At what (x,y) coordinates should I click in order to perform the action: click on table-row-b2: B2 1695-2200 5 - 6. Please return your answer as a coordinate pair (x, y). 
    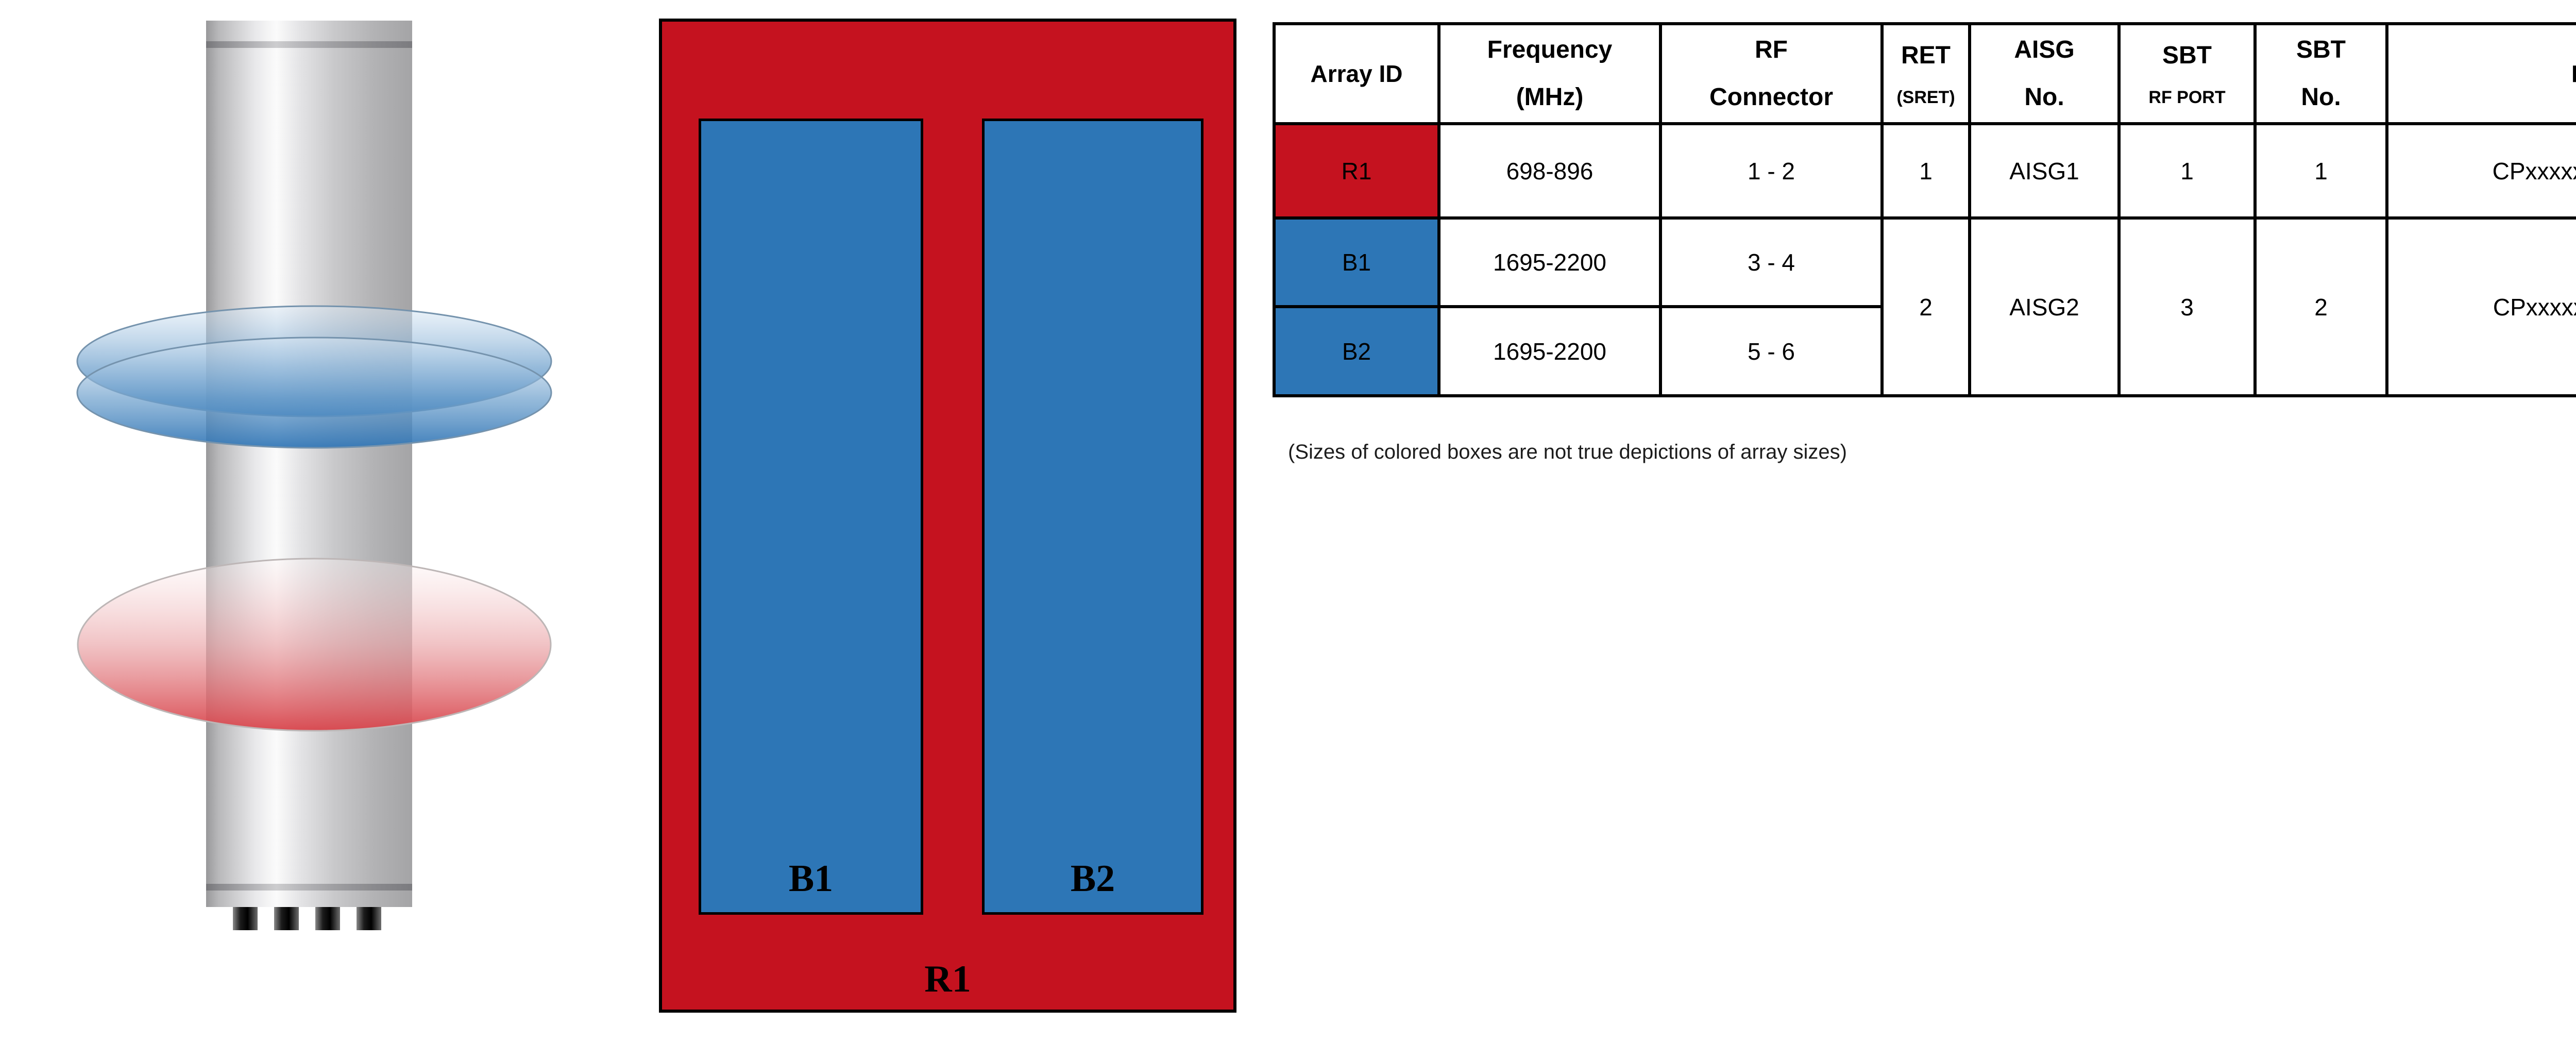
    Looking at the image, I should click on (1925, 351).